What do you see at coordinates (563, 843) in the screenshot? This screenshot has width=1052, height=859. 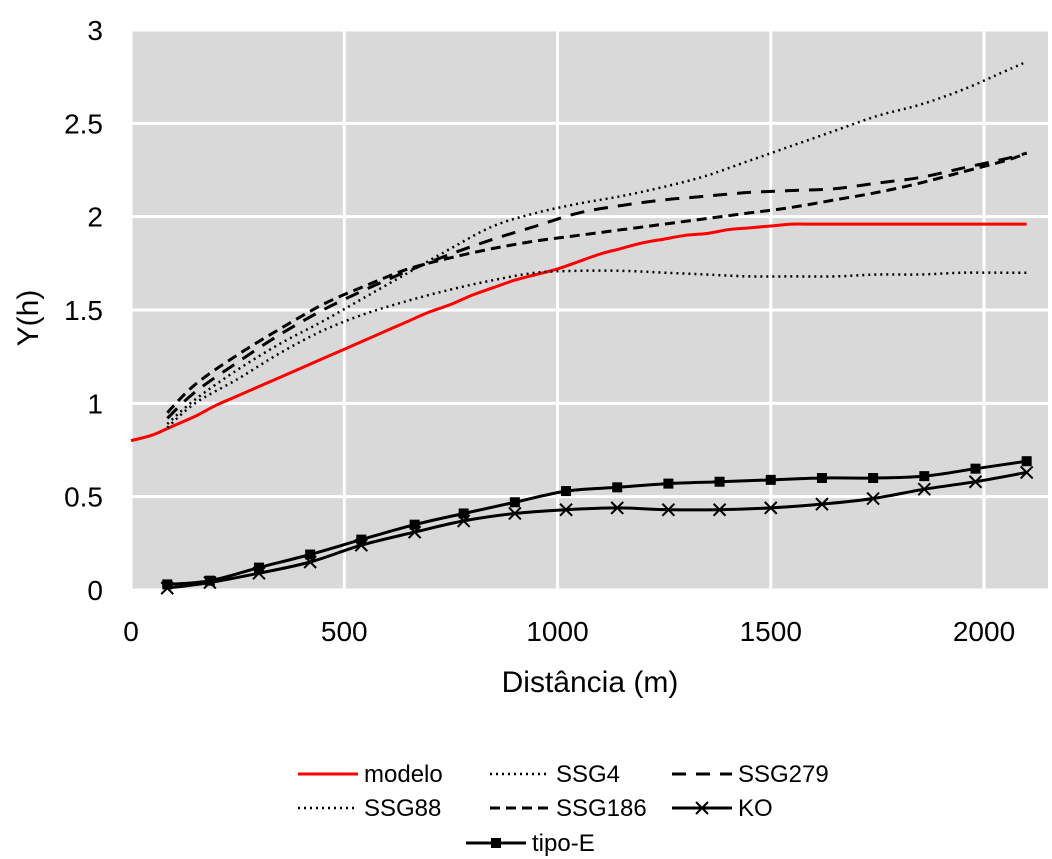 I see `legend-label: tipo-E` at bounding box center [563, 843].